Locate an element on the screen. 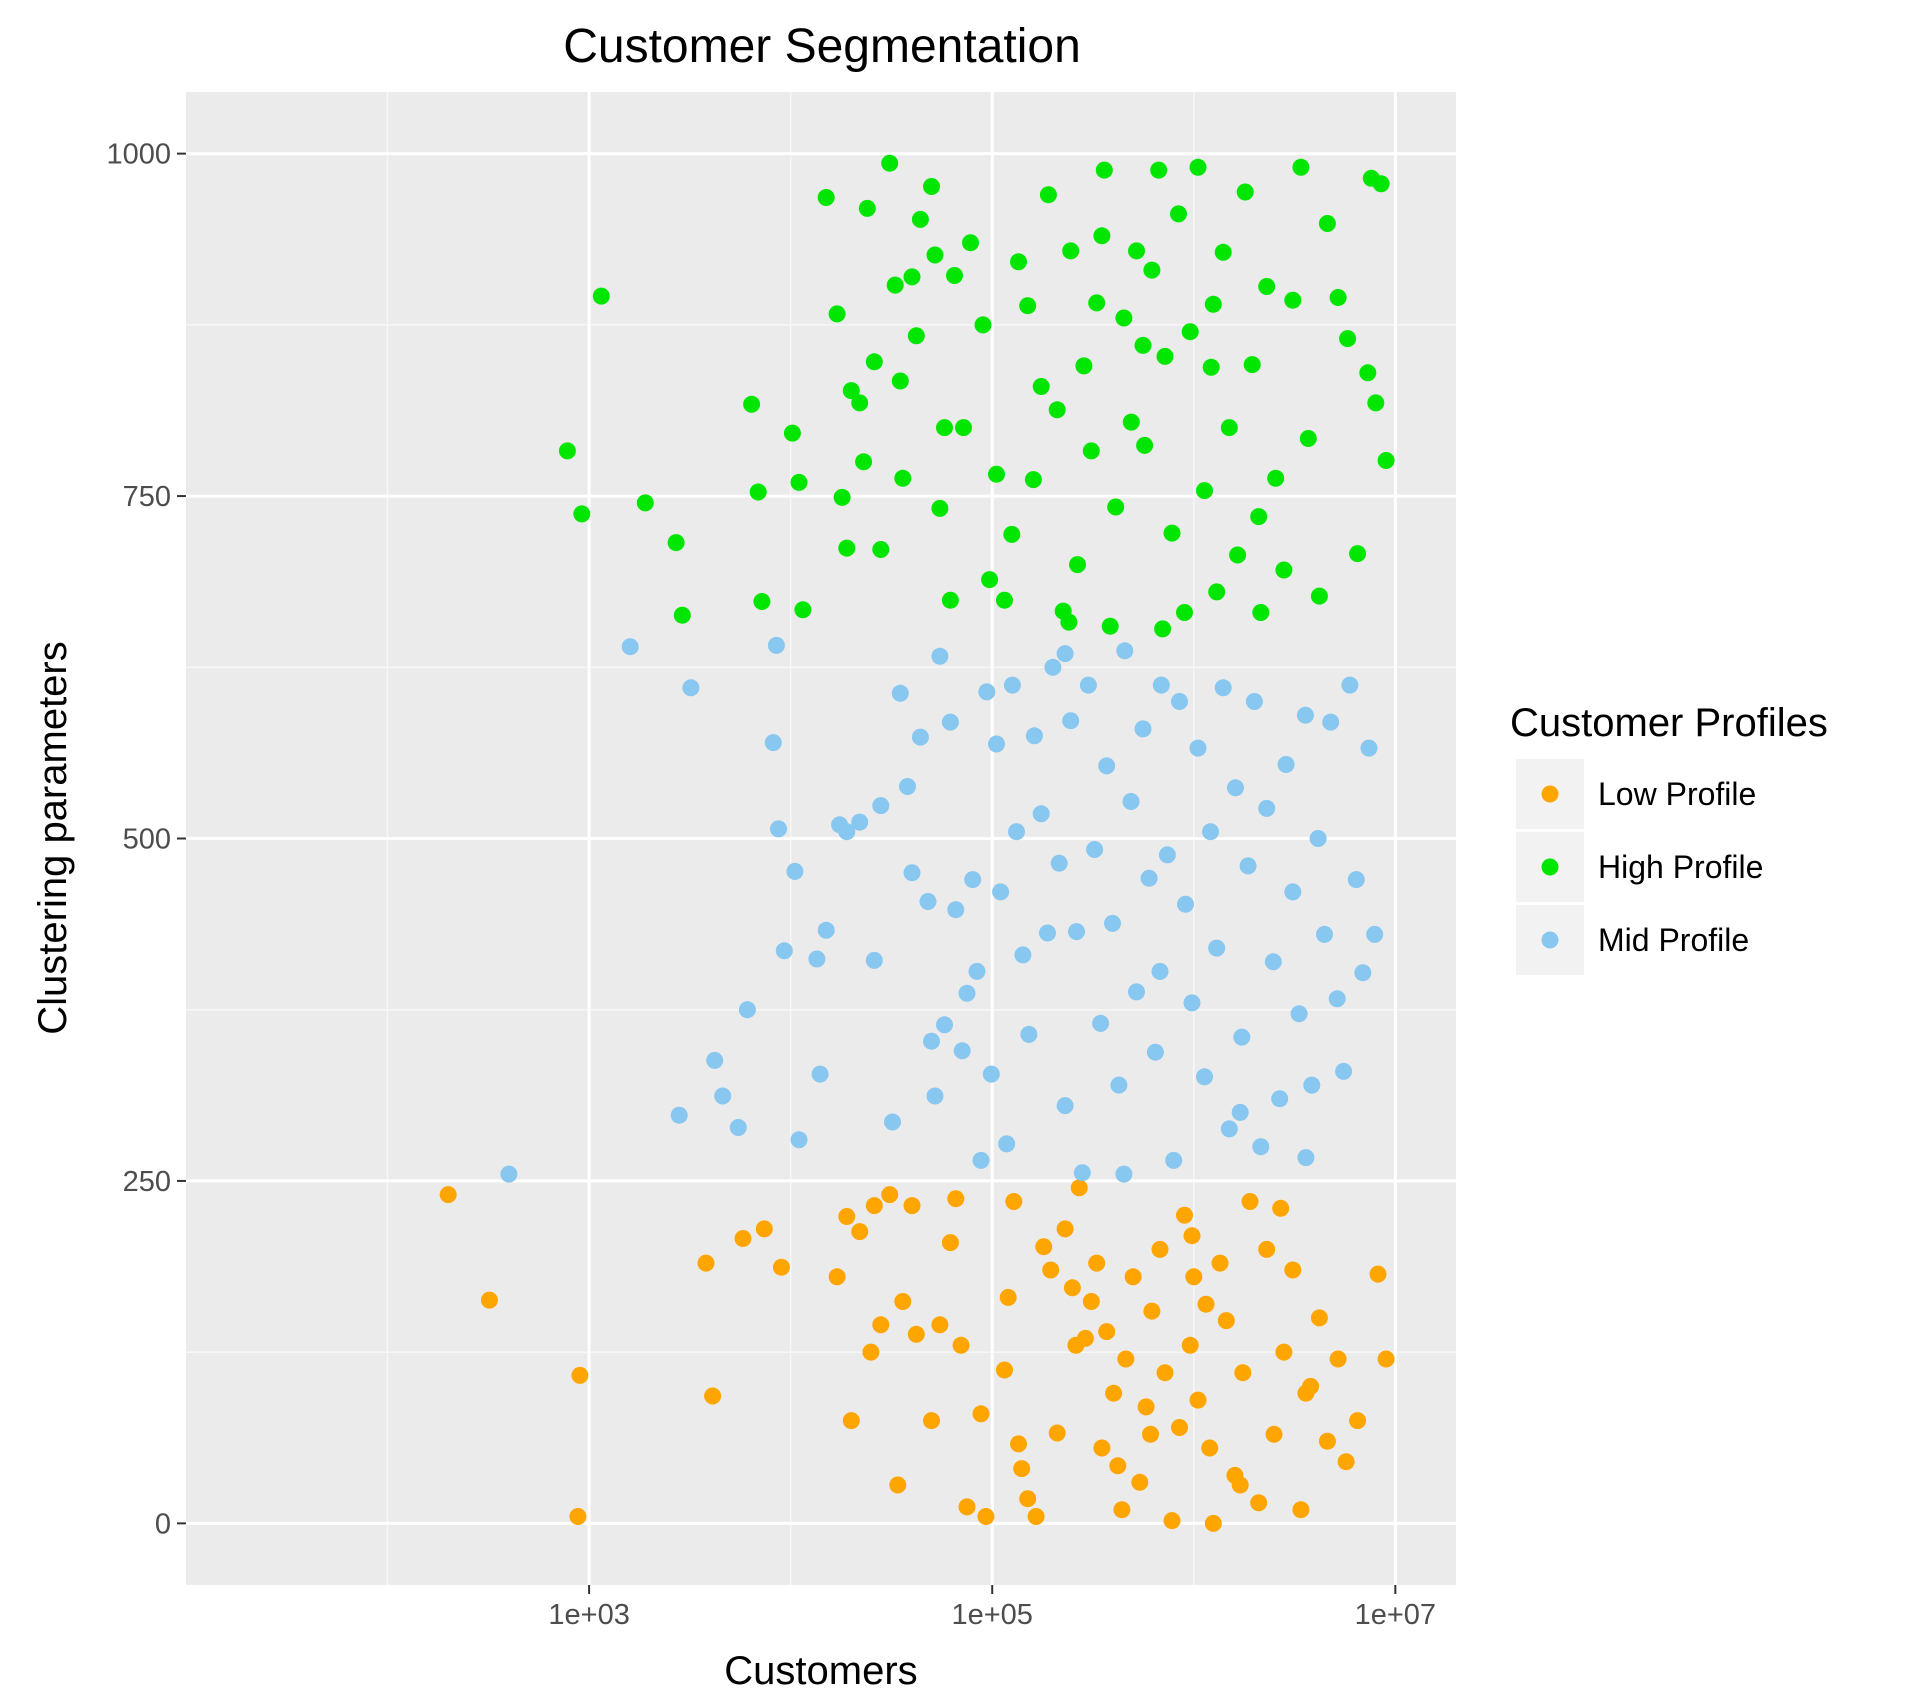 This screenshot has width=1931, height=1700. x-axis-ticks: 1e+03 1e+05 1e+07 is located at coordinates (992, 1608).